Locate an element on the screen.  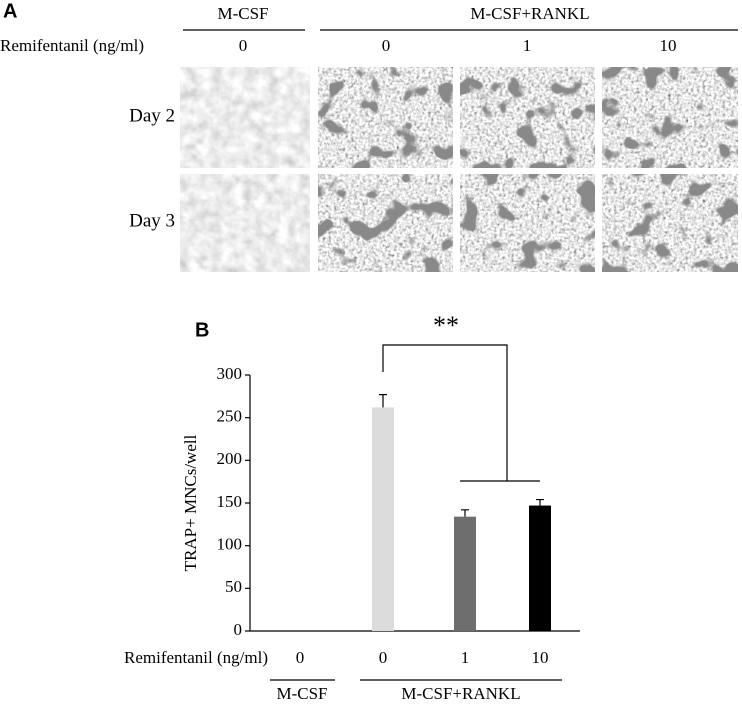
panel-label: A is located at coordinates (10, 11).